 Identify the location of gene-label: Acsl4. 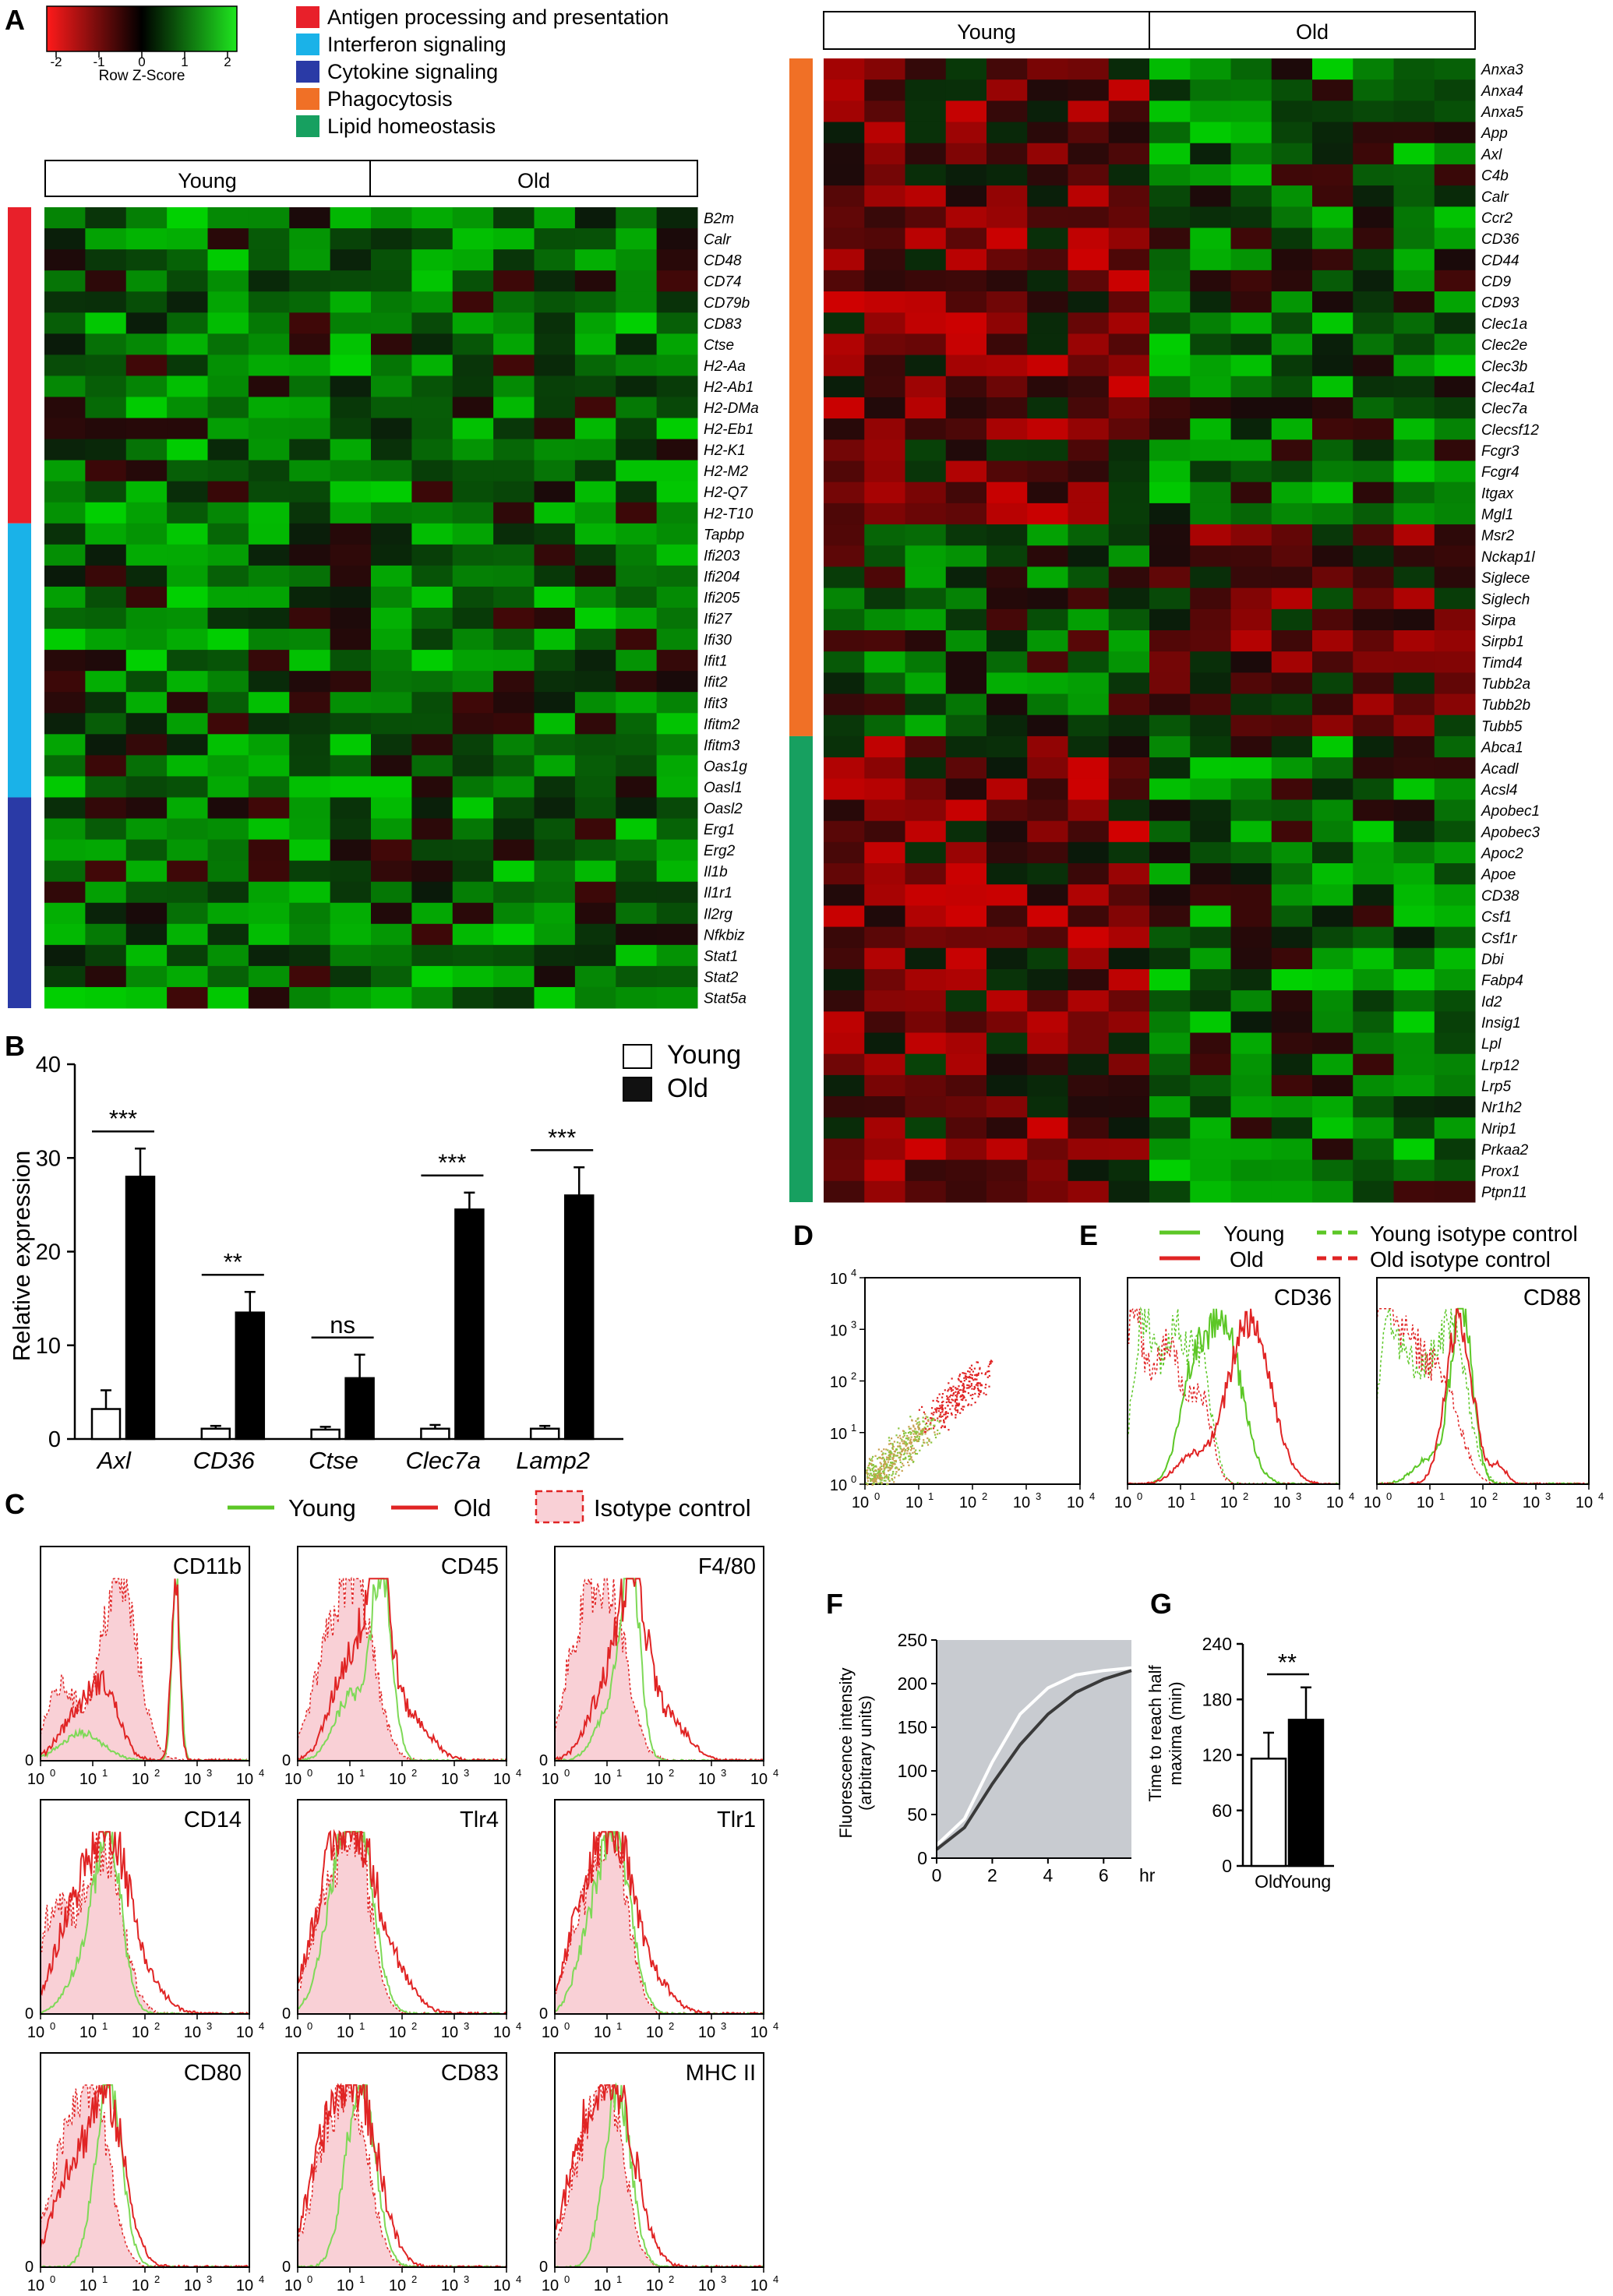
(1499, 790).